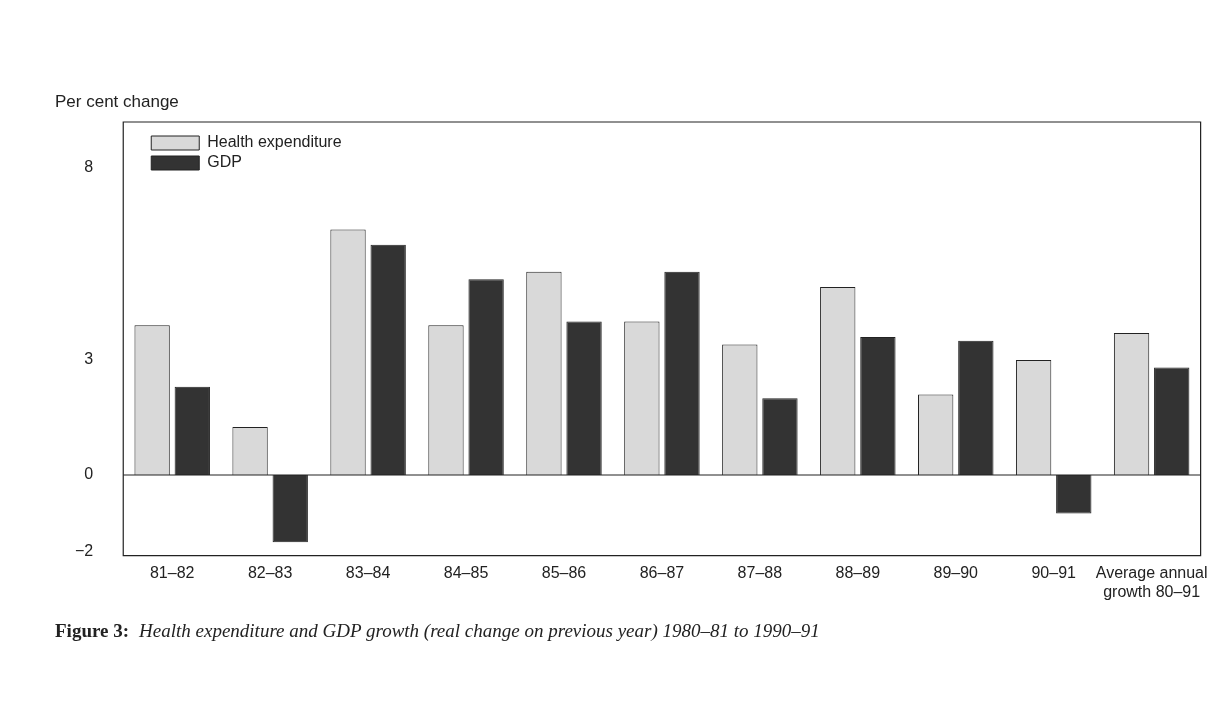 The height and width of the screenshot is (701, 1216). Describe the element at coordinates (466, 572) in the screenshot. I see `x-tick-label: 84–85` at that location.